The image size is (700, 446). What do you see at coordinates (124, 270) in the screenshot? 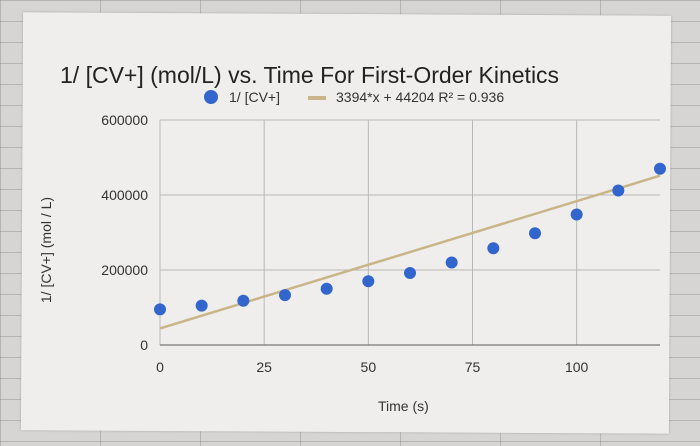
I see `y-tick-label: 200000` at bounding box center [124, 270].